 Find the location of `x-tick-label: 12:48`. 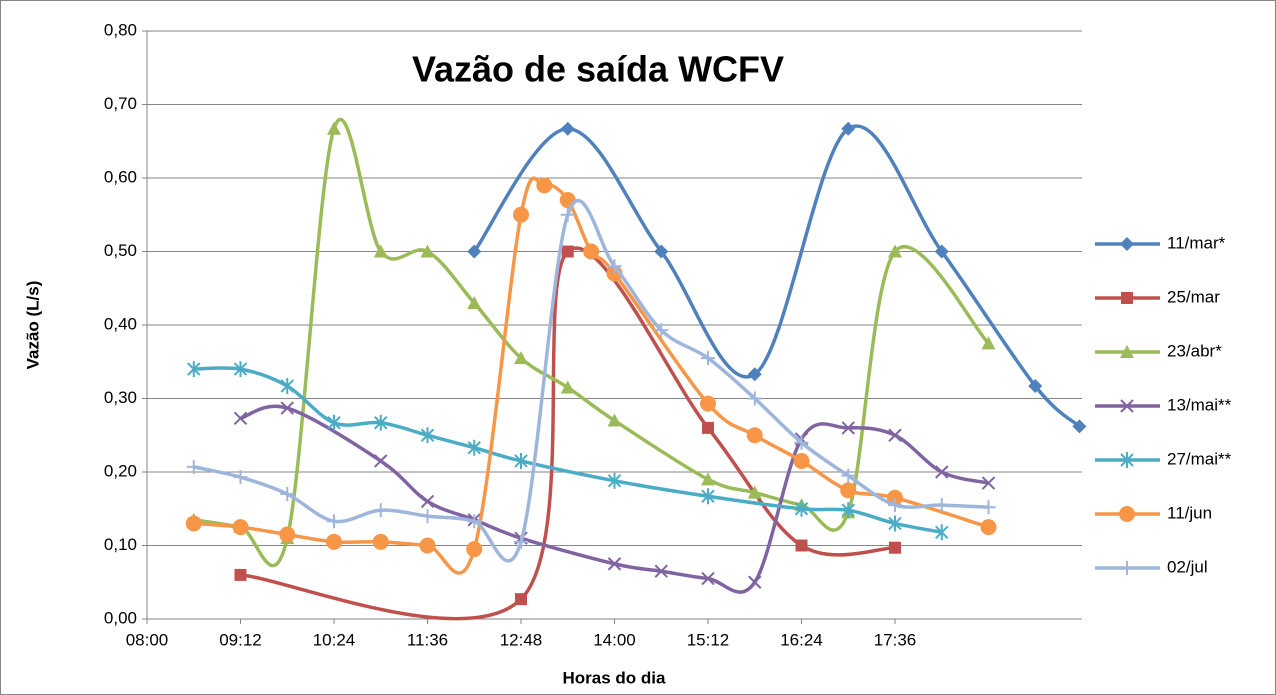

x-tick-label: 12:48 is located at coordinates (521, 639).